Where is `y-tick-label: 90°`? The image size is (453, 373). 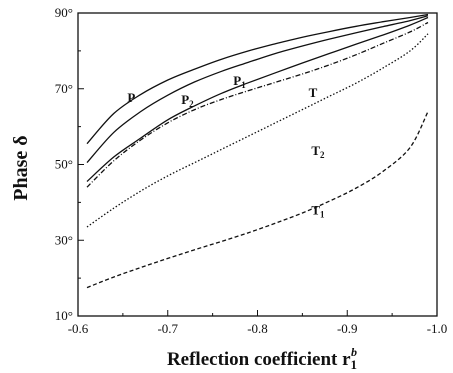 y-tick-label: 90° is located at coordinates (64, 12).